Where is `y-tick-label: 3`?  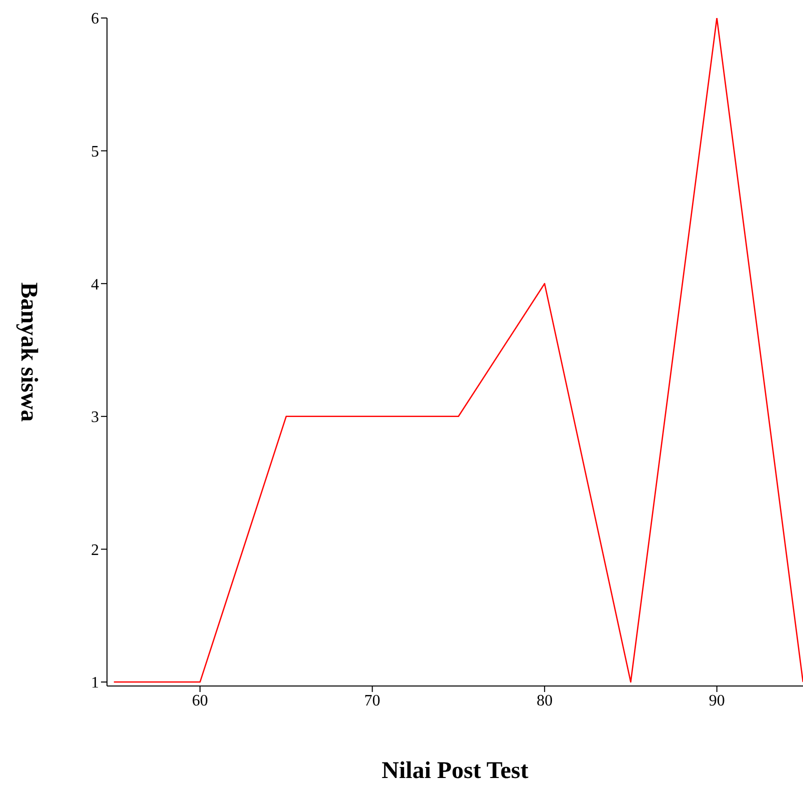
y-tick-label: 3 is located at coordinates (95, 417).